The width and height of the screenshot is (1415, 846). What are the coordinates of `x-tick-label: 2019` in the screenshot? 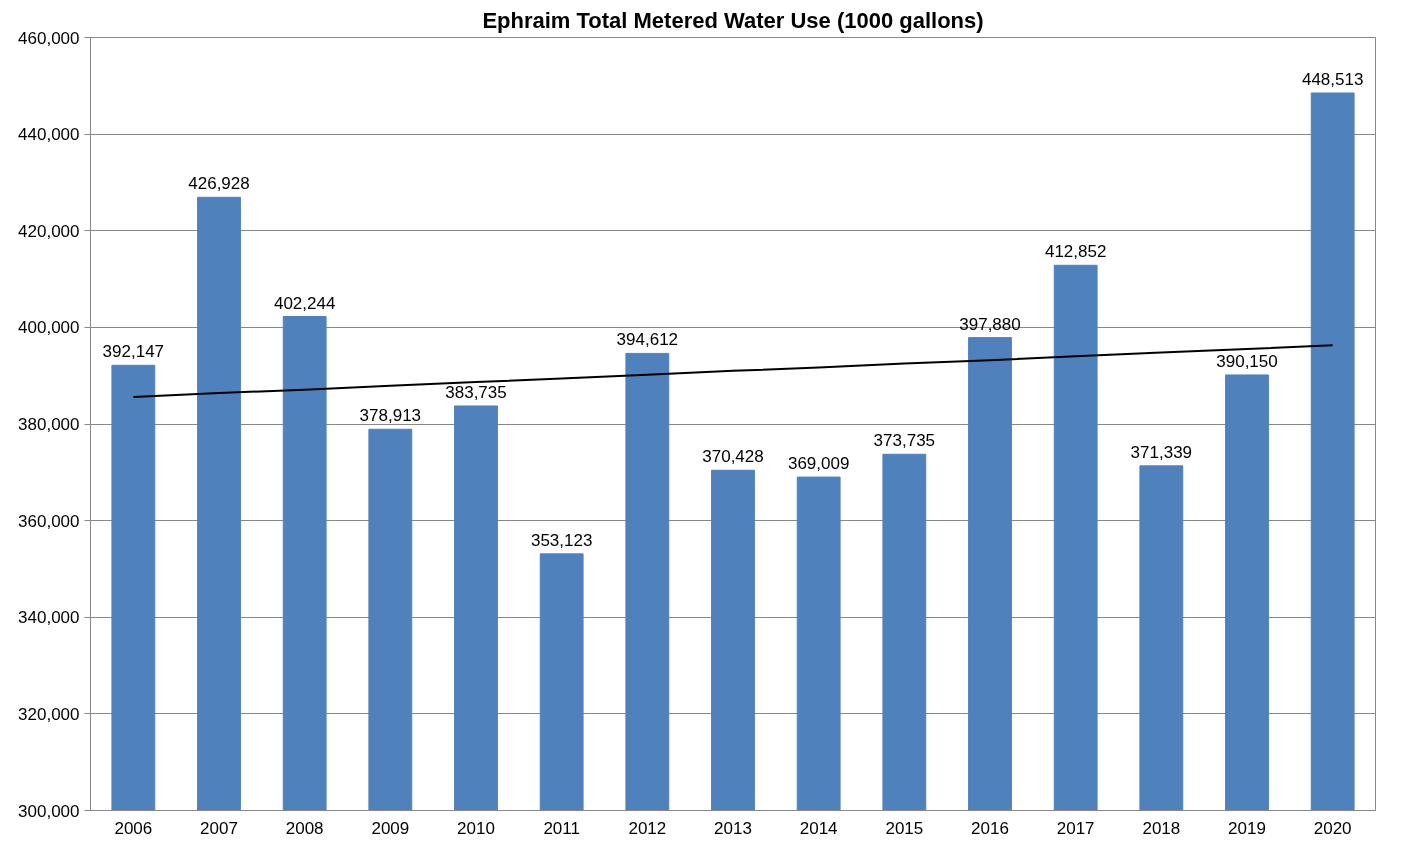 It's located at (1247, 828).